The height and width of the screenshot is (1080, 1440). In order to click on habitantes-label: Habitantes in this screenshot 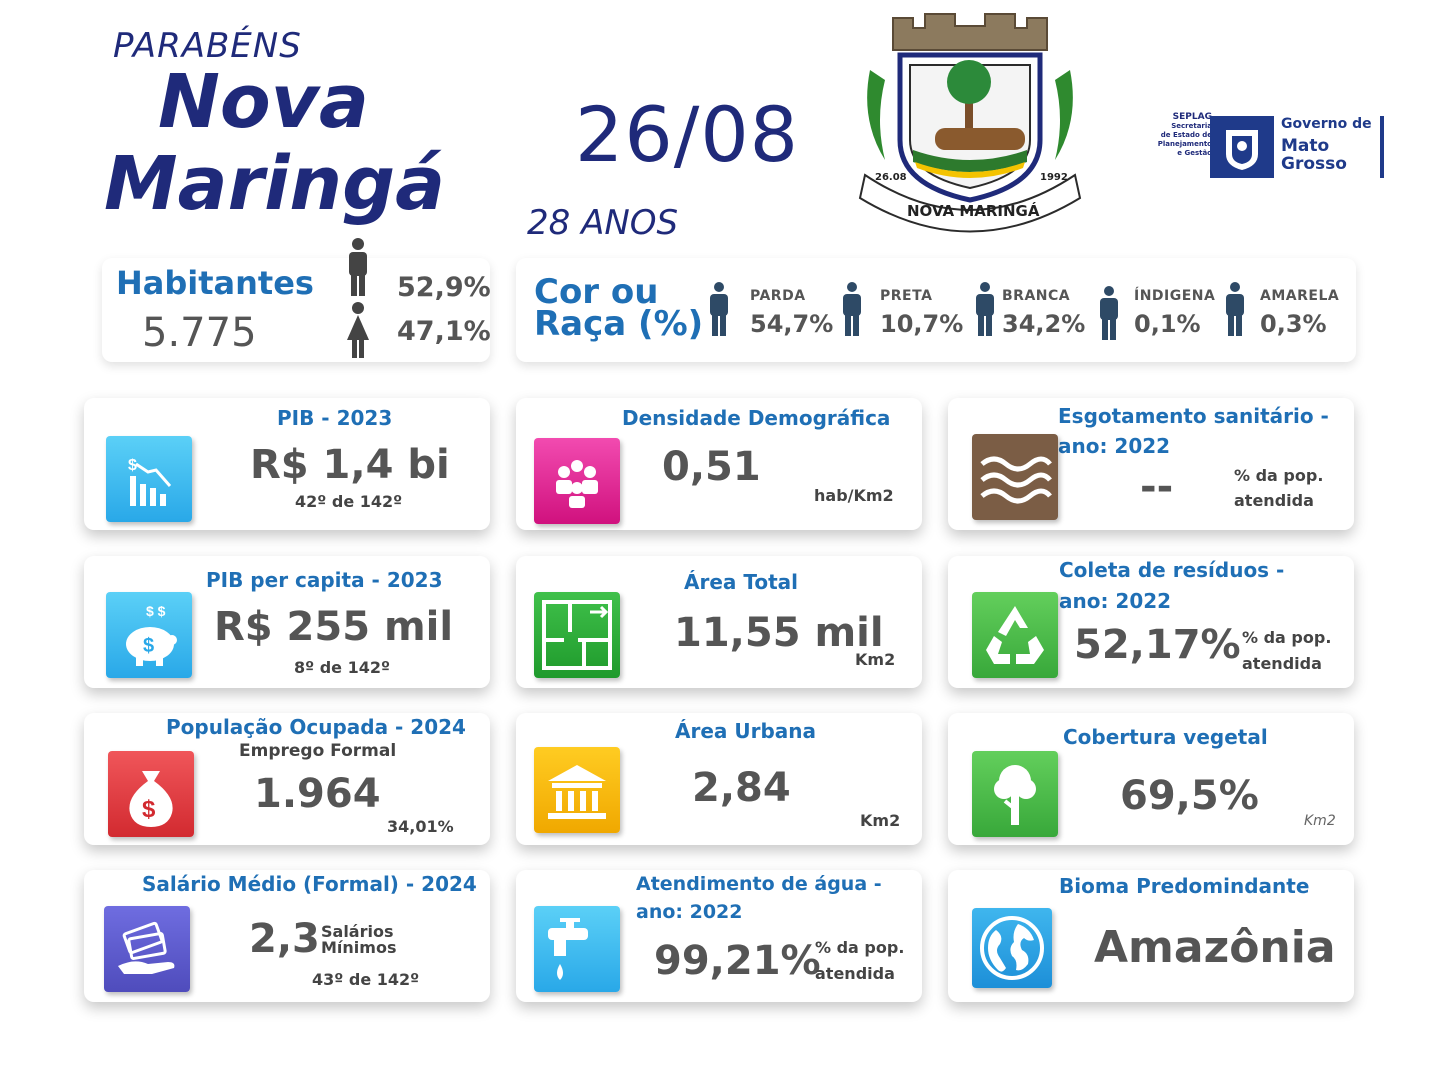, I will do `click(215, 283)`.